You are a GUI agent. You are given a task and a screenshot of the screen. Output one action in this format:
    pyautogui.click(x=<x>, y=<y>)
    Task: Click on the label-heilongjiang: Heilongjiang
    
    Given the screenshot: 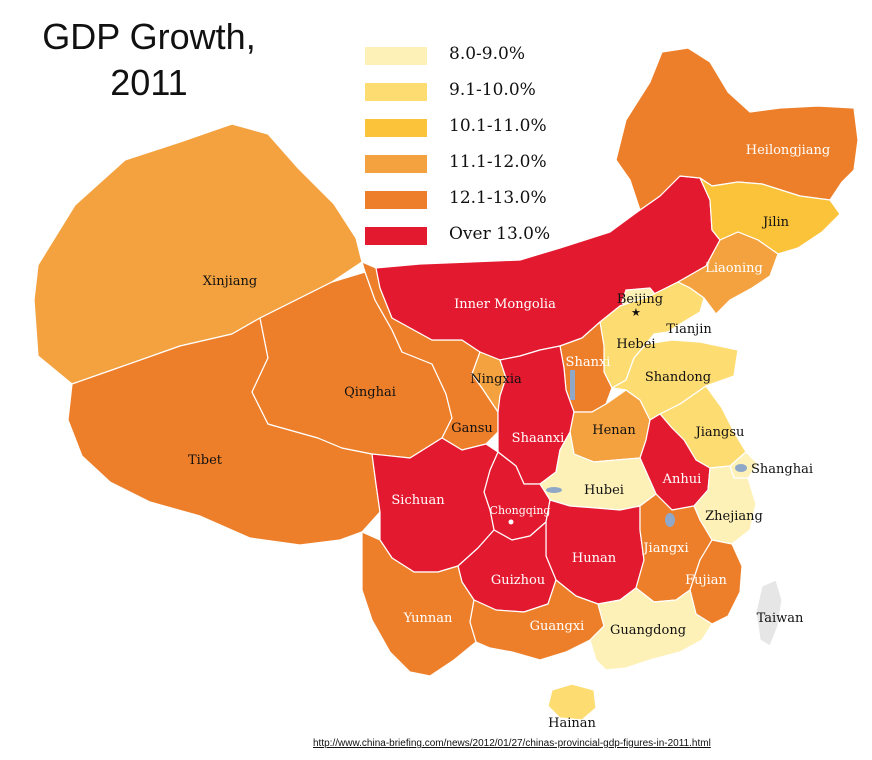 What is the action you would take?
    pyautogui.click(x=788, y=150)
    